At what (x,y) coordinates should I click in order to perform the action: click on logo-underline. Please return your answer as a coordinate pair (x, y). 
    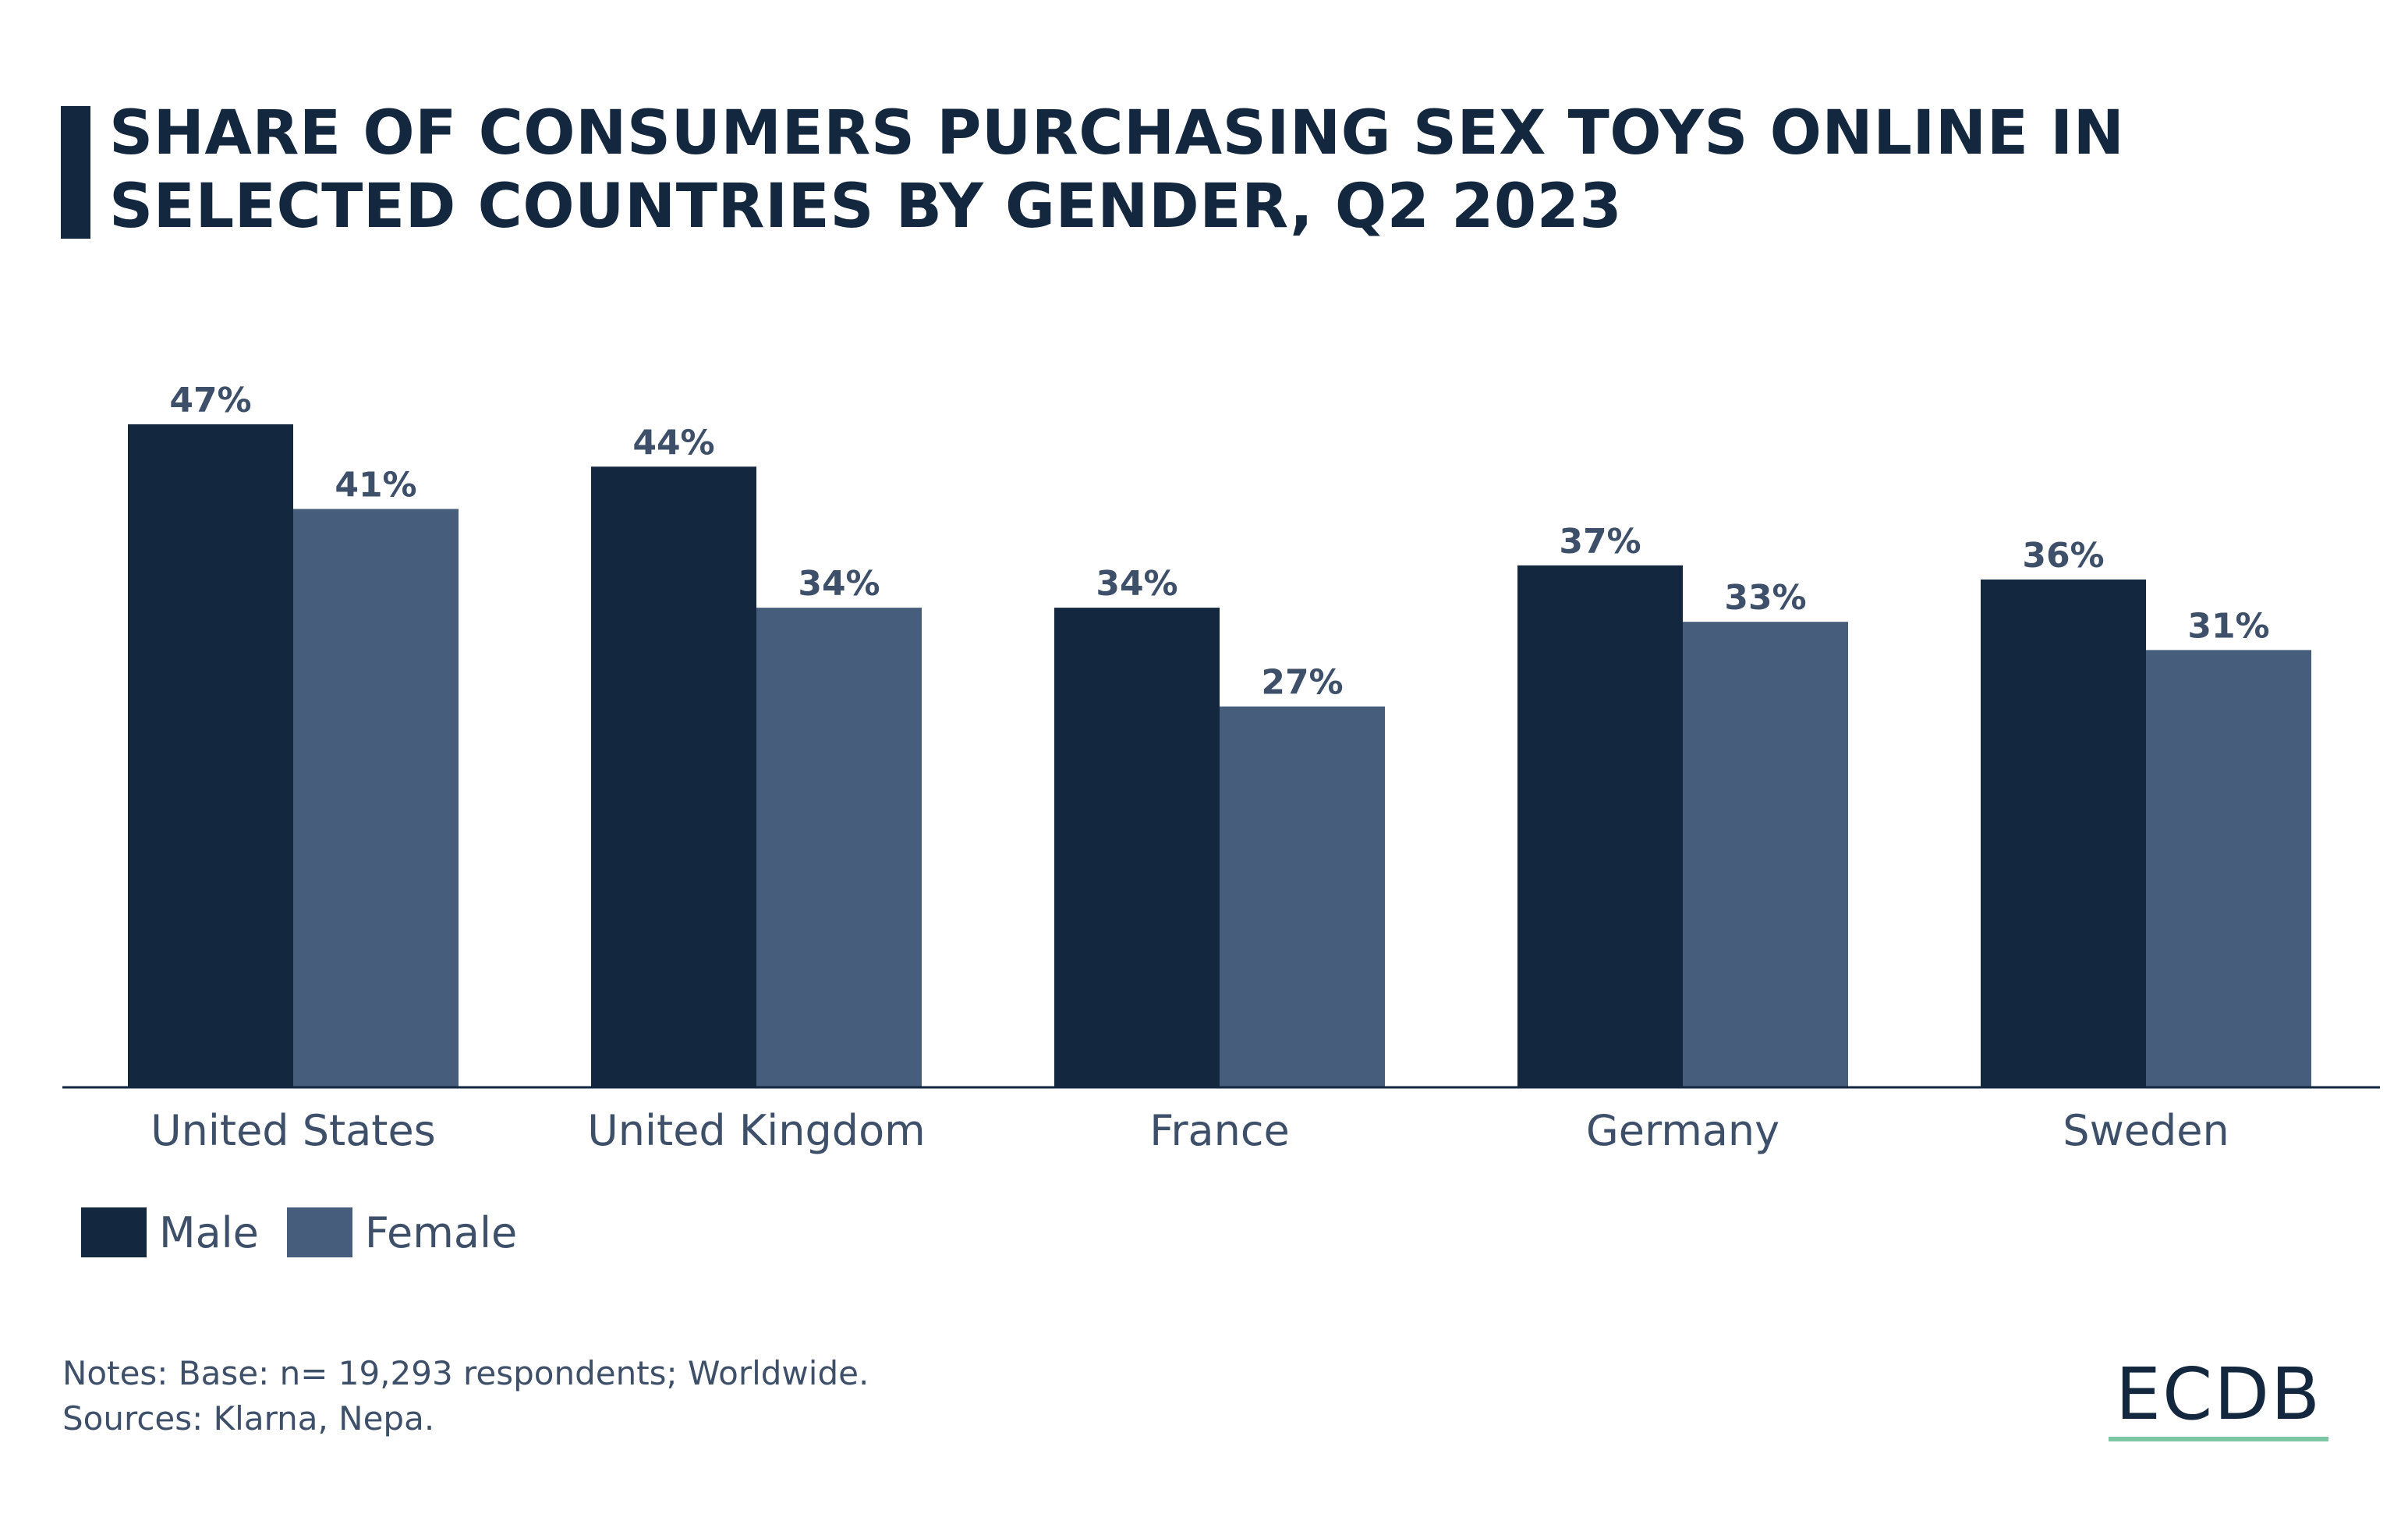
    Looking at the image, I should click on (2218, 1439).